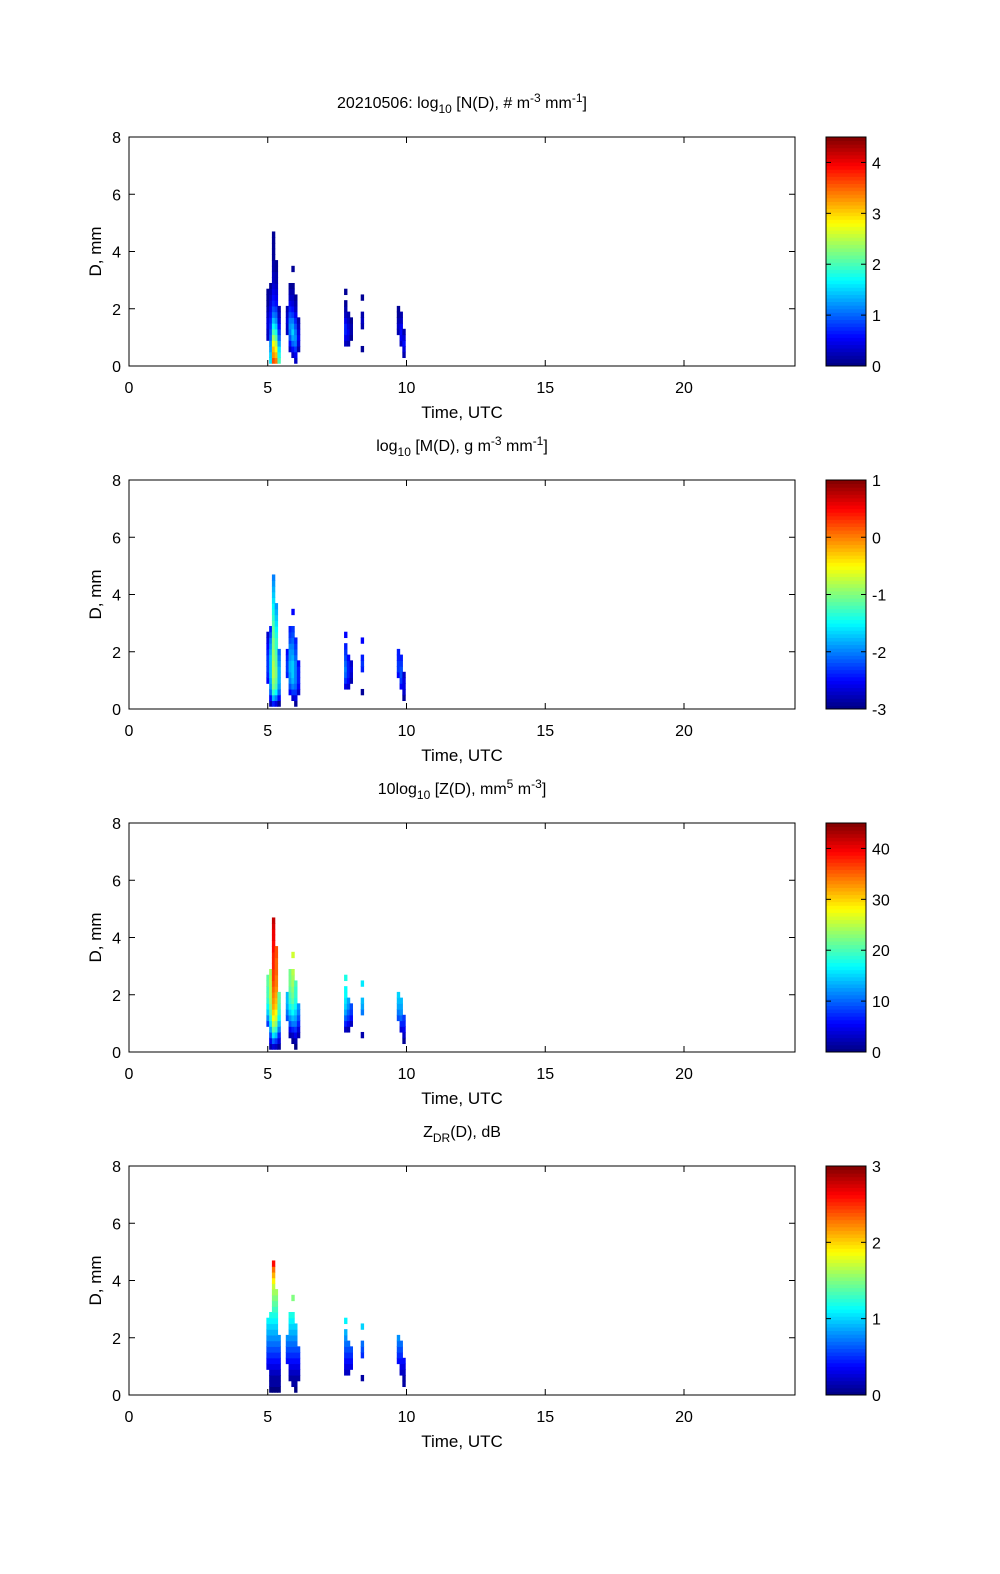 The image size is (1000, 1574). What do you see at coordinates (475, 1132) in the screenshot?
I see `title-part: (D), dB` at bounding box center [475, 1132].